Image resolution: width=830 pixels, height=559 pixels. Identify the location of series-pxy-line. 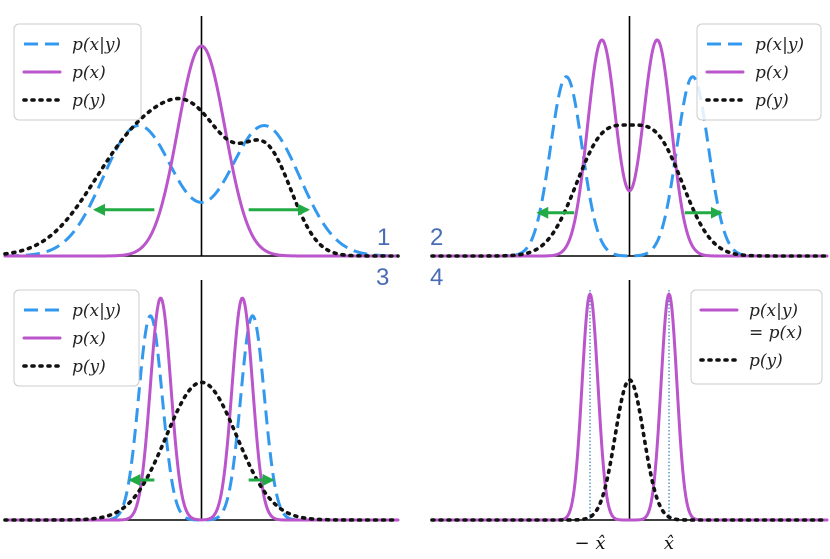
(201, 191).